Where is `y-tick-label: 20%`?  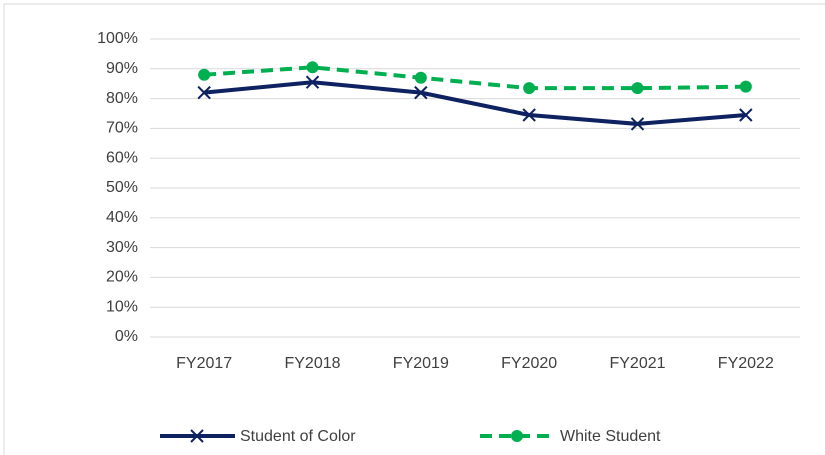
y-tick-label: 20% is located at coordinates (122, 277).